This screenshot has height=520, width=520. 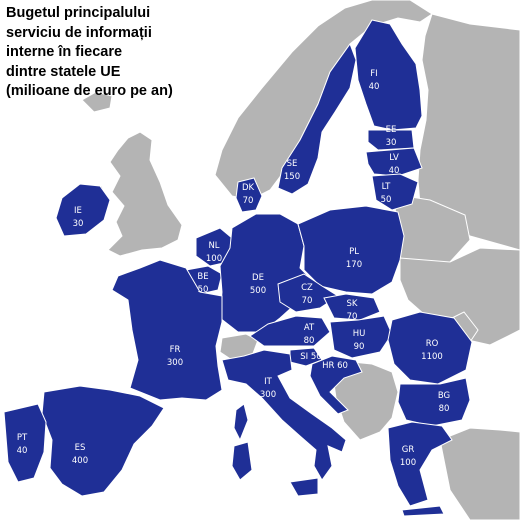 I want to click on title-line: (milioane de euro pe an), so click(x=106, y=92).